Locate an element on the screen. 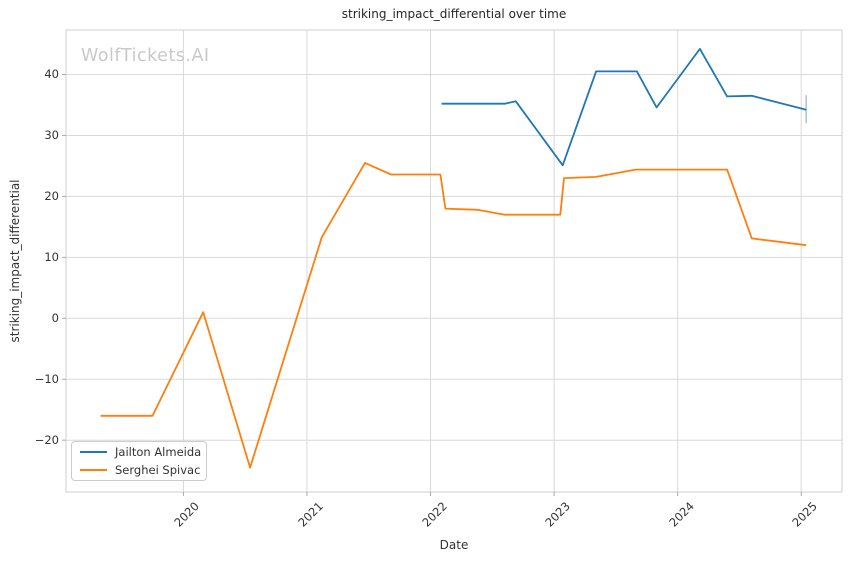  chart-title: striking_impact_differential over time is located at coordinates (454, 14).